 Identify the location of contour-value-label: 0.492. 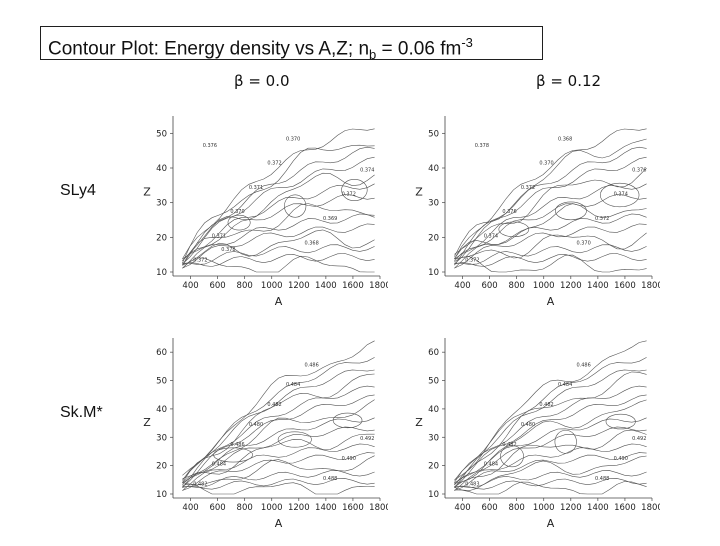
(639, 439).